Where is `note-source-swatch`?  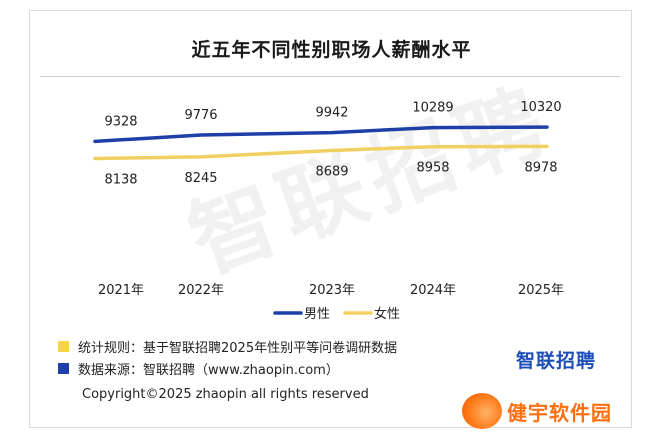 note-source-swatch is located at coordinates (63, 368).